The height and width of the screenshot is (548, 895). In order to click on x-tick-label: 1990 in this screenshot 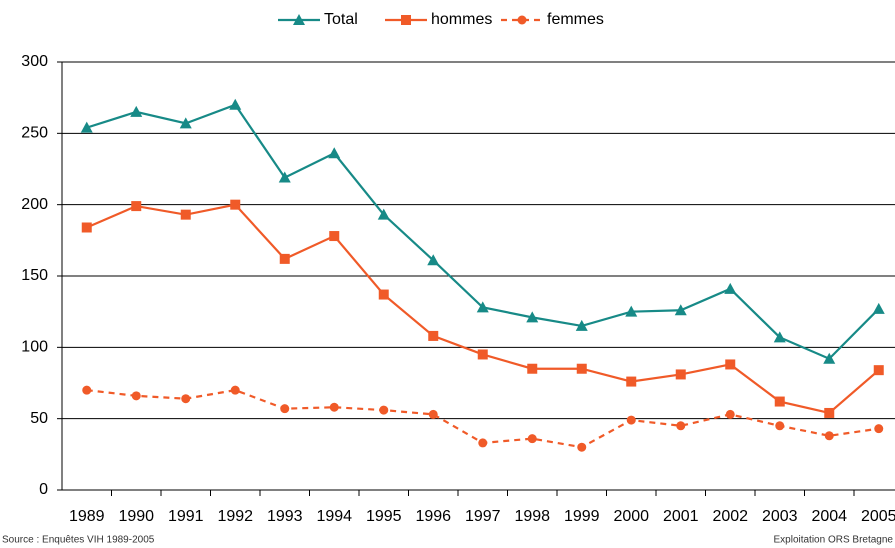, I will do `click(136, 516)`.